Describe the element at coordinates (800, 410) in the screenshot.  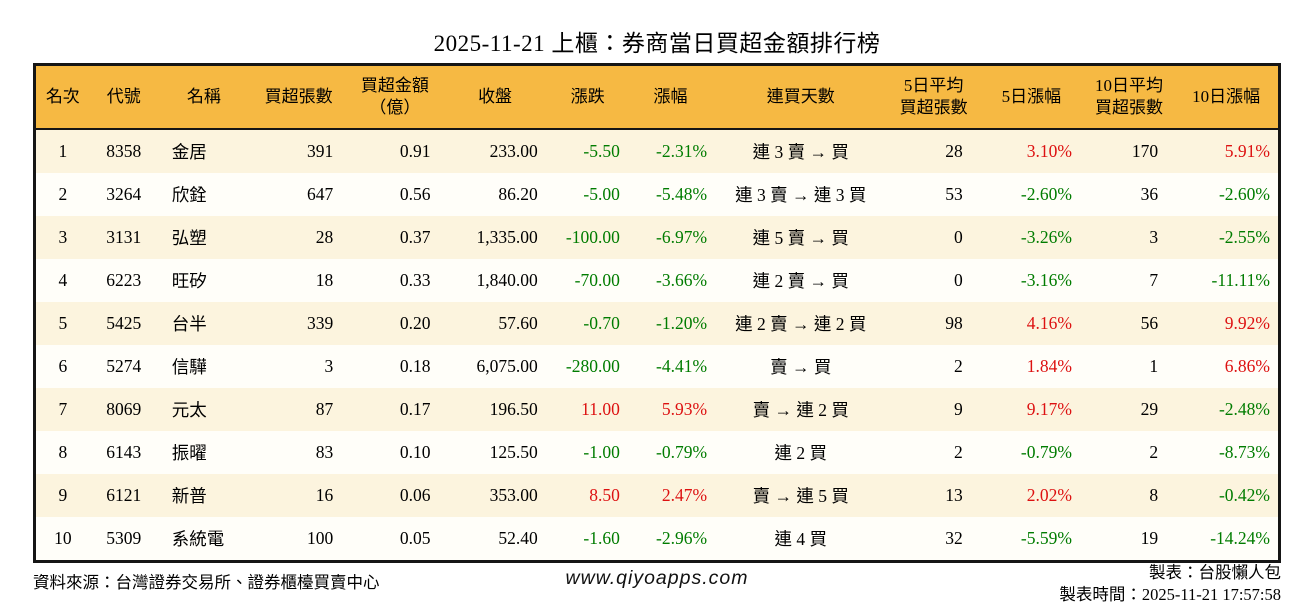
I see `cell-streak: 賣 → 連 2 買` at that location.